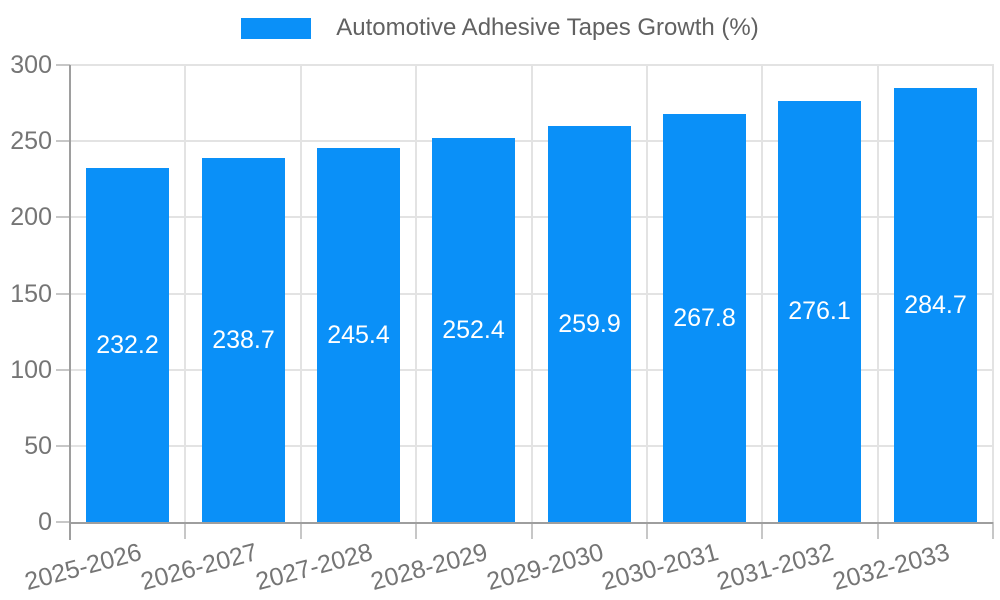 This screenshot has height=600, width=1000. I want to click on x-axis-tick-label: 2027-2028, so click(314, 567).